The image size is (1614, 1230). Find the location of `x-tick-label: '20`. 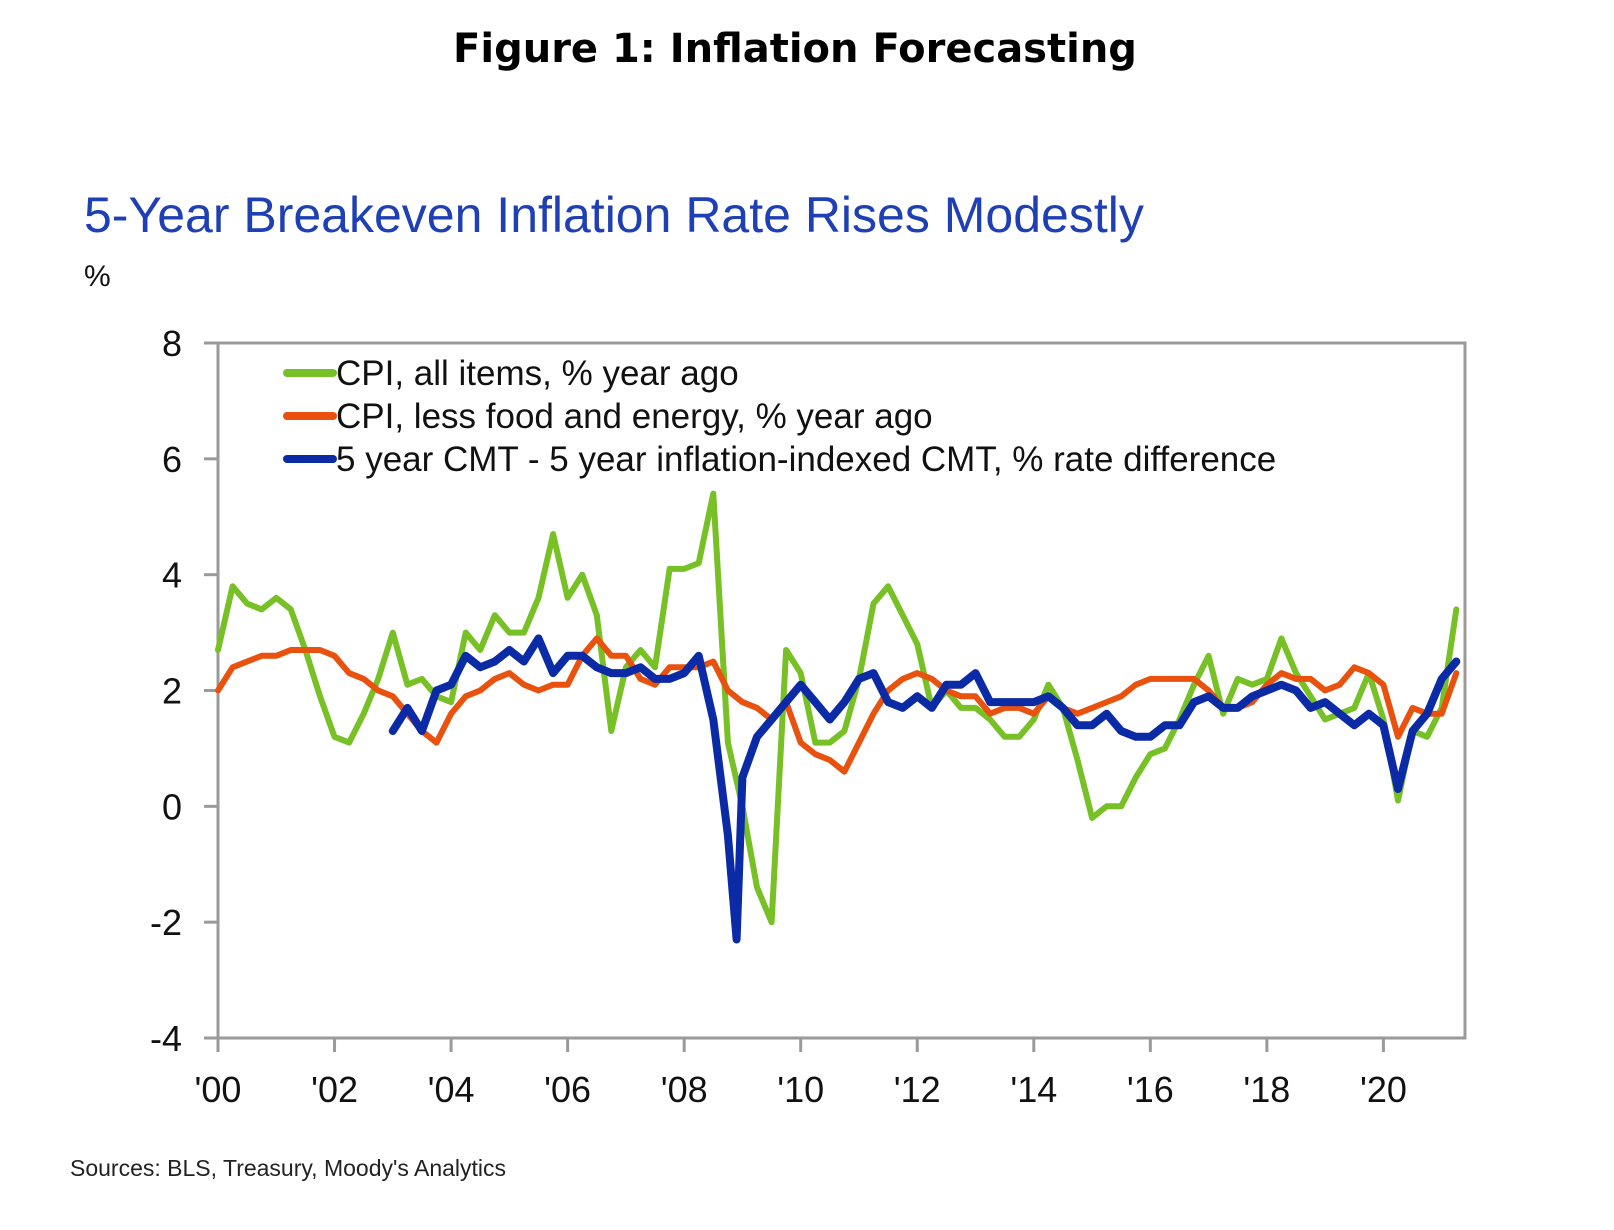

x-tick-label: '20 is located at coordinates (1383, 1089).